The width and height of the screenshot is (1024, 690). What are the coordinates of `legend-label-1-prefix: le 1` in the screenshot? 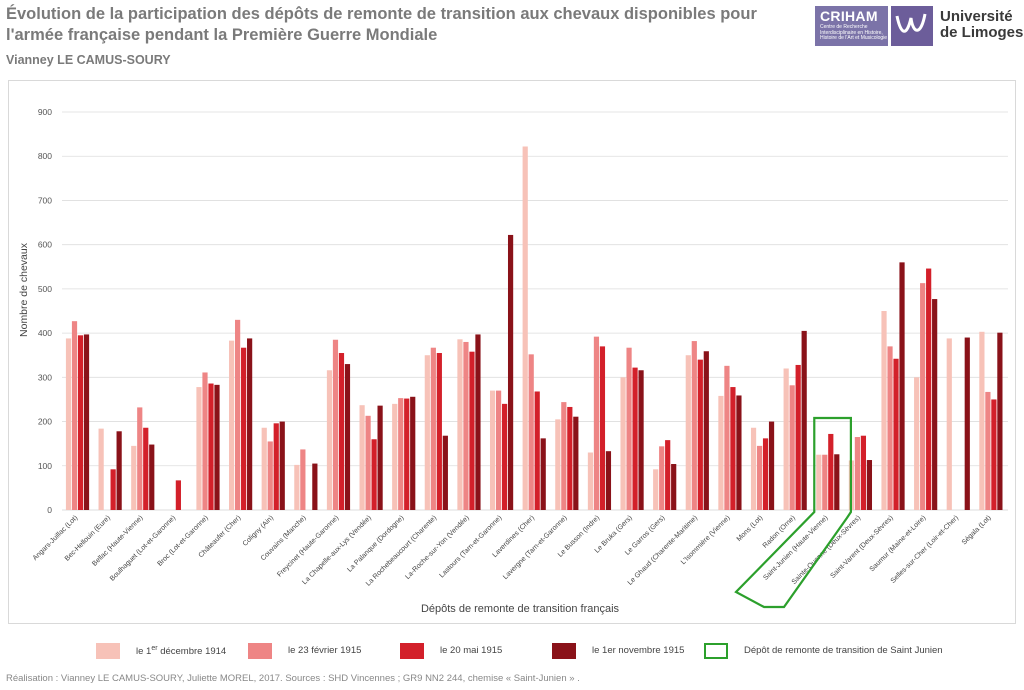 It's located at (144, 652).